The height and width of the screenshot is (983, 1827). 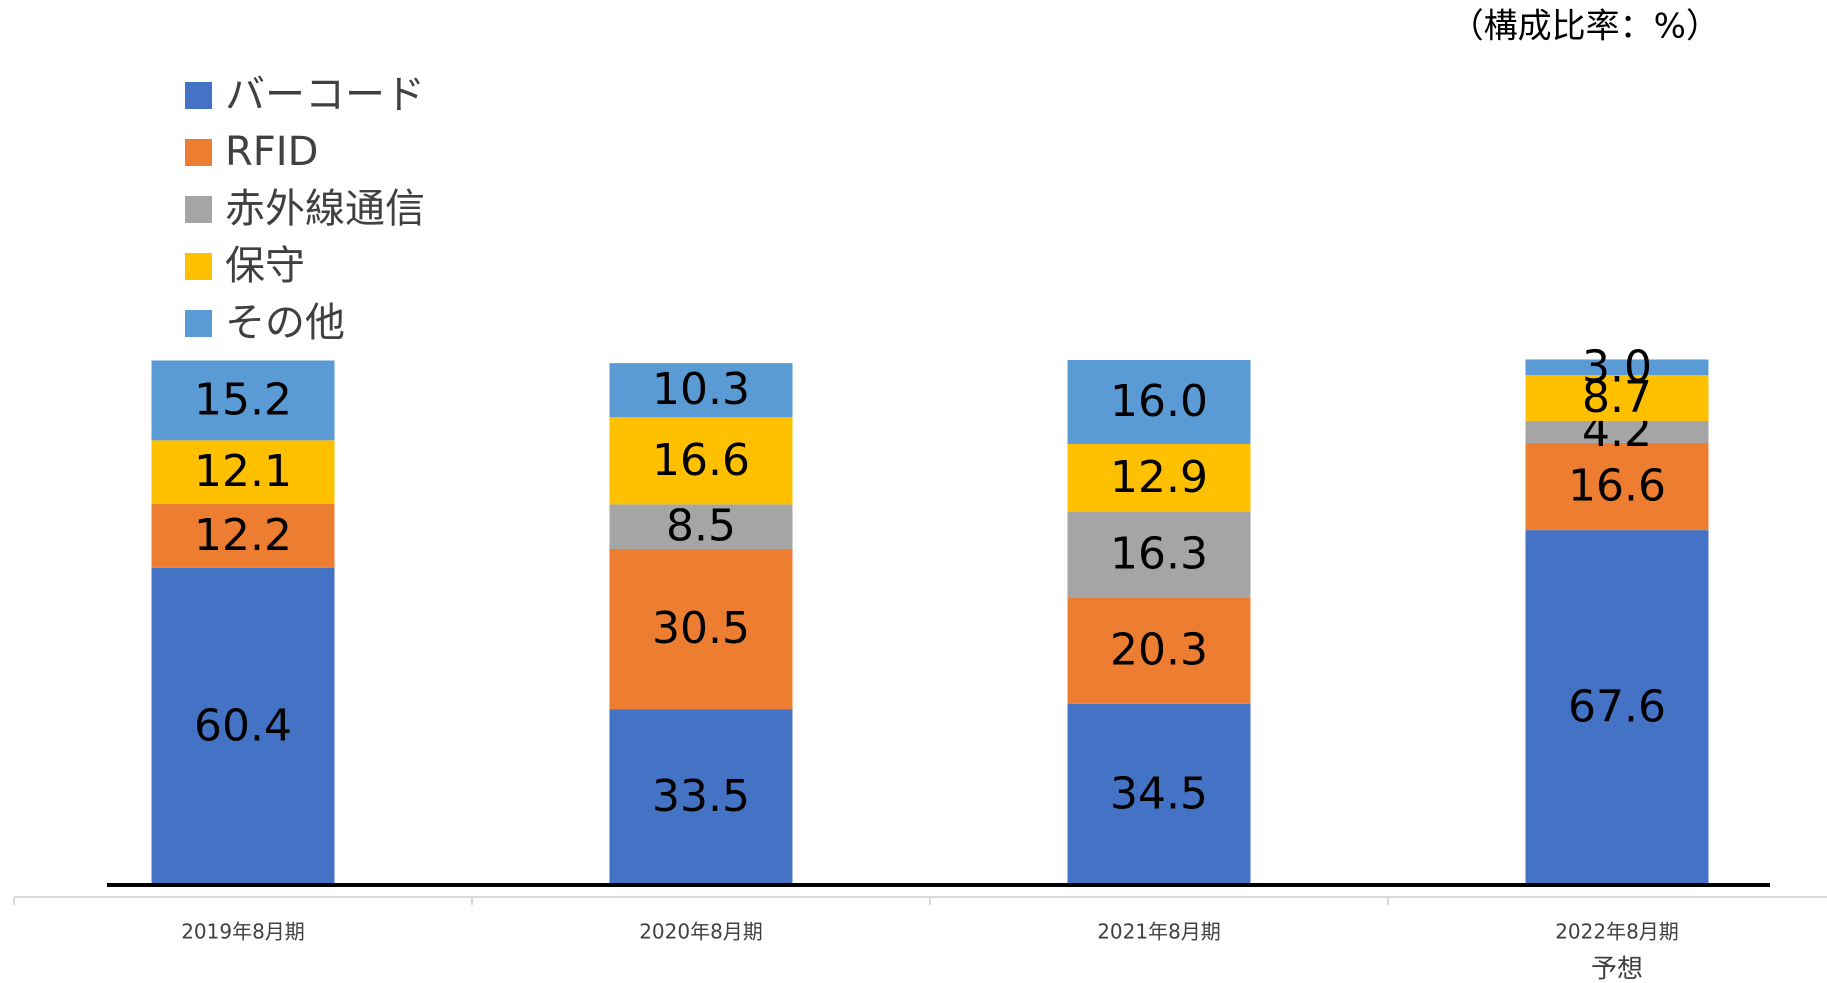 I want to click on legend-label: 赤外線通信, so click(x=325, y=209).